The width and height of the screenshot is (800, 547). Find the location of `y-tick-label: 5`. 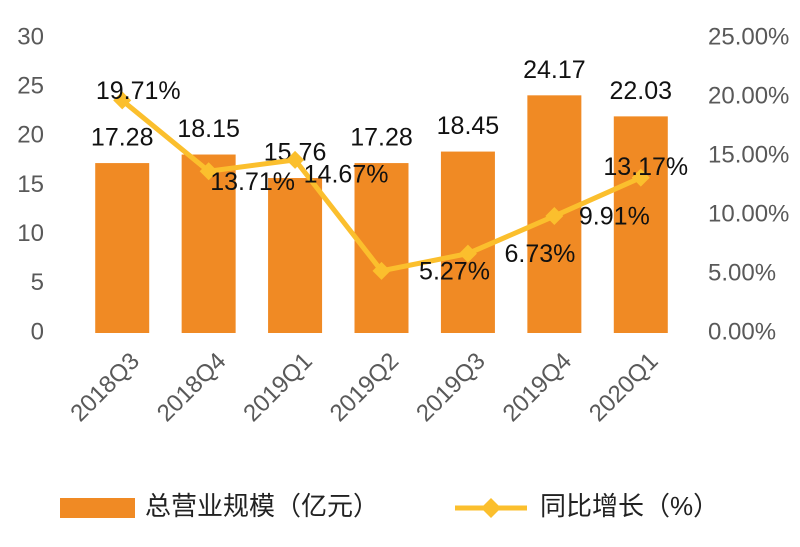

y-tick-label: 5 is located at coordinates (37, 282).